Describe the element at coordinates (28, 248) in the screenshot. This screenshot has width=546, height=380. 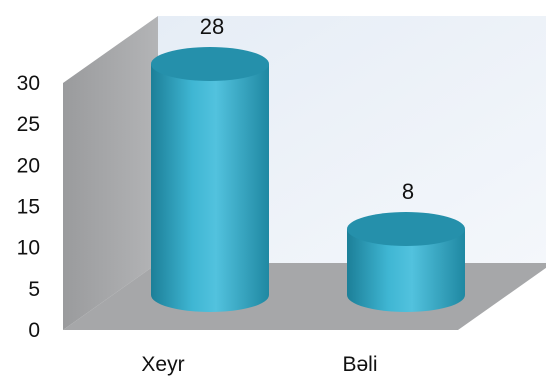
I see `y-tick-label: 10` at that location.